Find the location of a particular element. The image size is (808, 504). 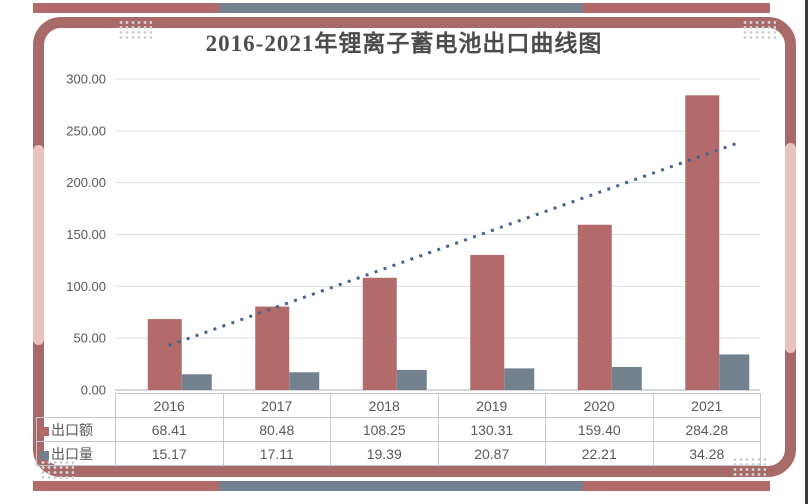

series-name-label: 出口量 is located at coordinates (72, 453).